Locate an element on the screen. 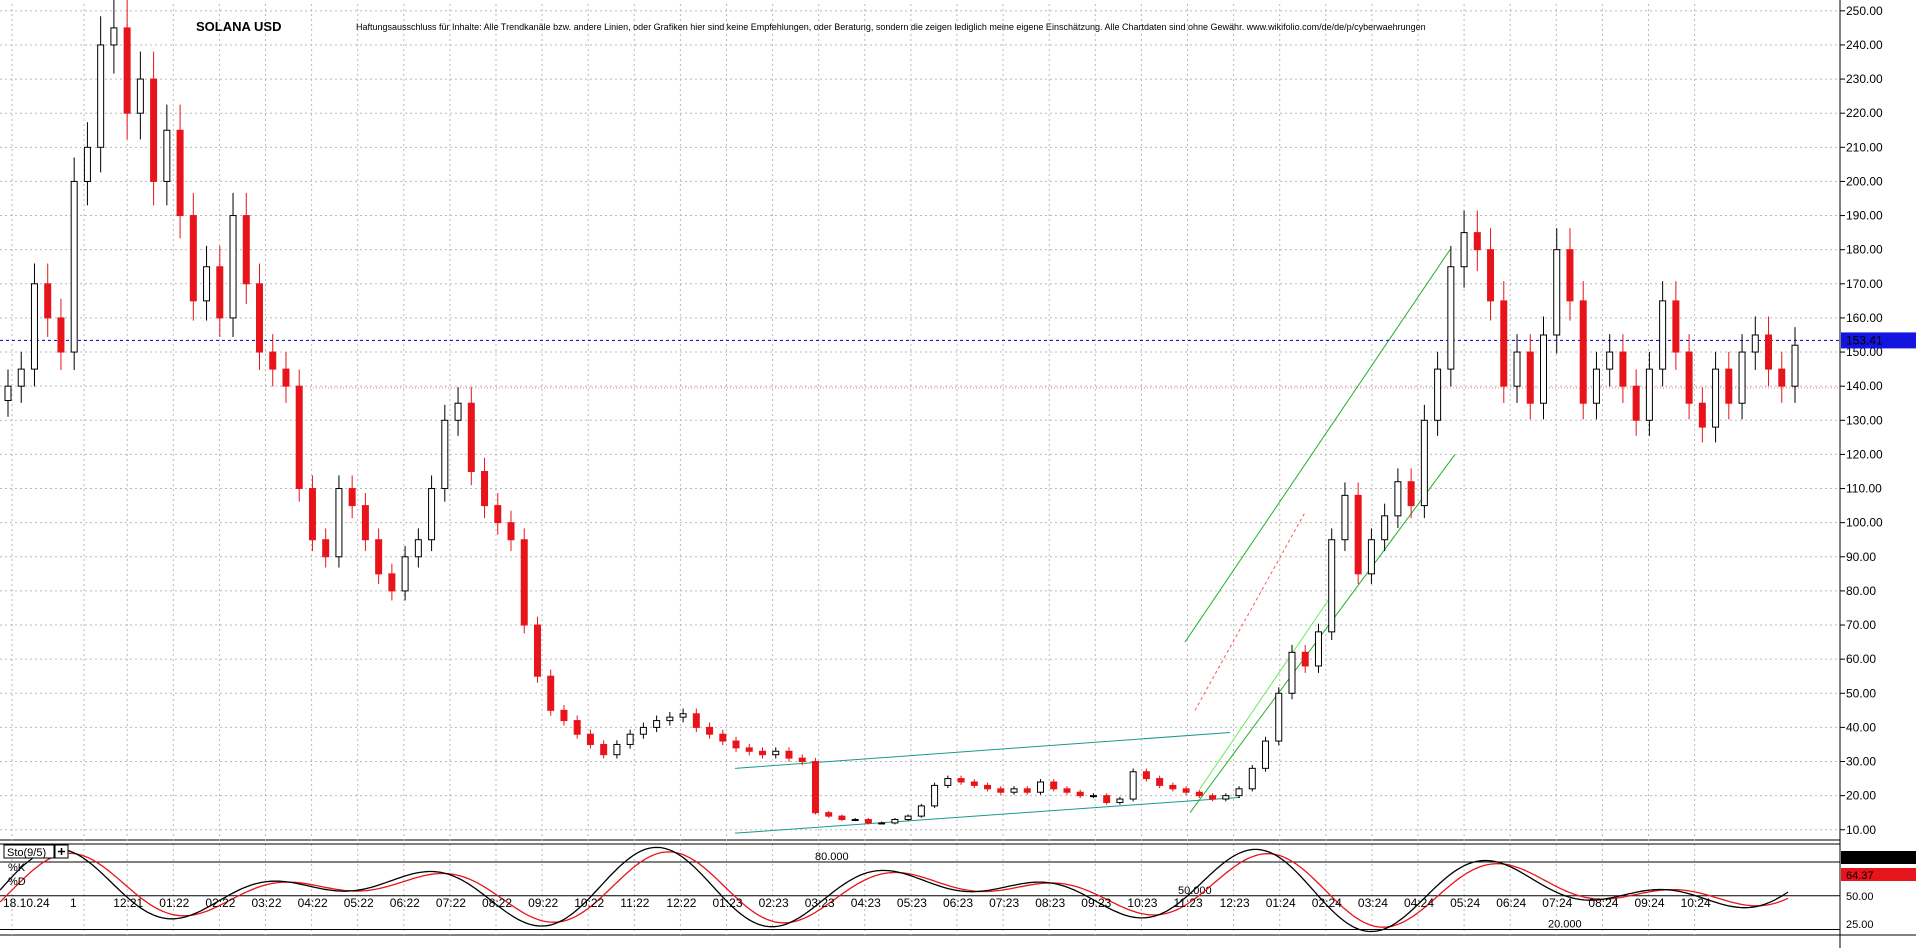 The width and height of the screenshot is (1916, 948). channel-top-green is located at coordinates (1317, 446).